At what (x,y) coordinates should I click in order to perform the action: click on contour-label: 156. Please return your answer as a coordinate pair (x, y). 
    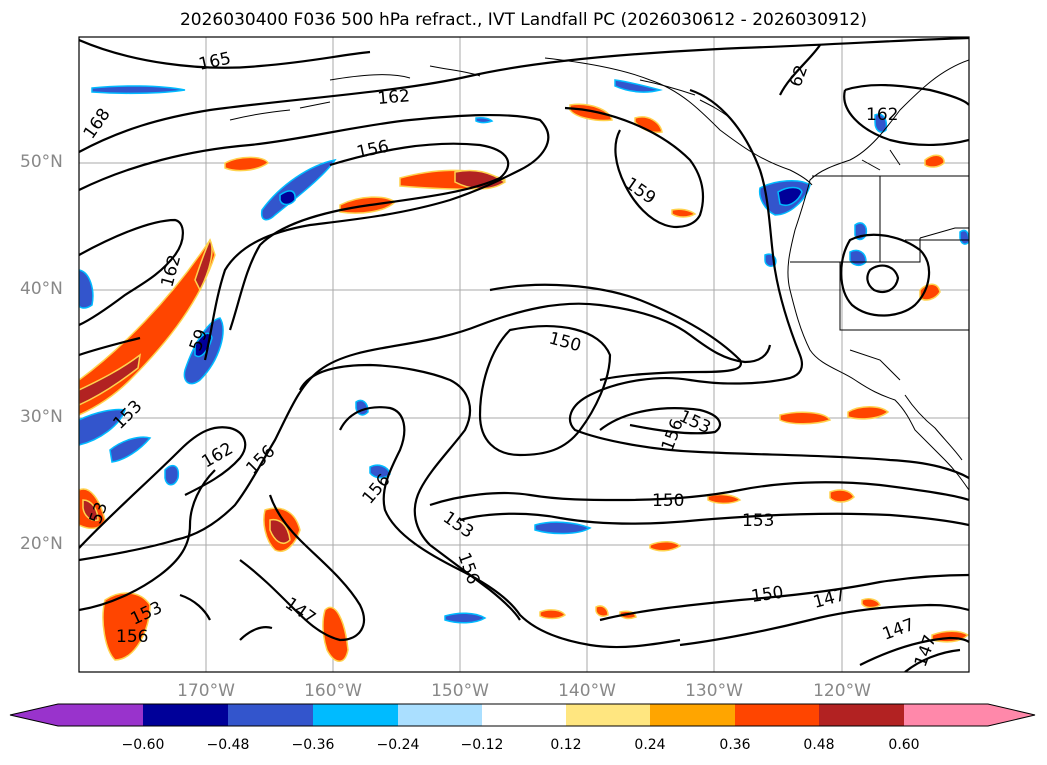
    Looking at the image, I should click on (132, 637).